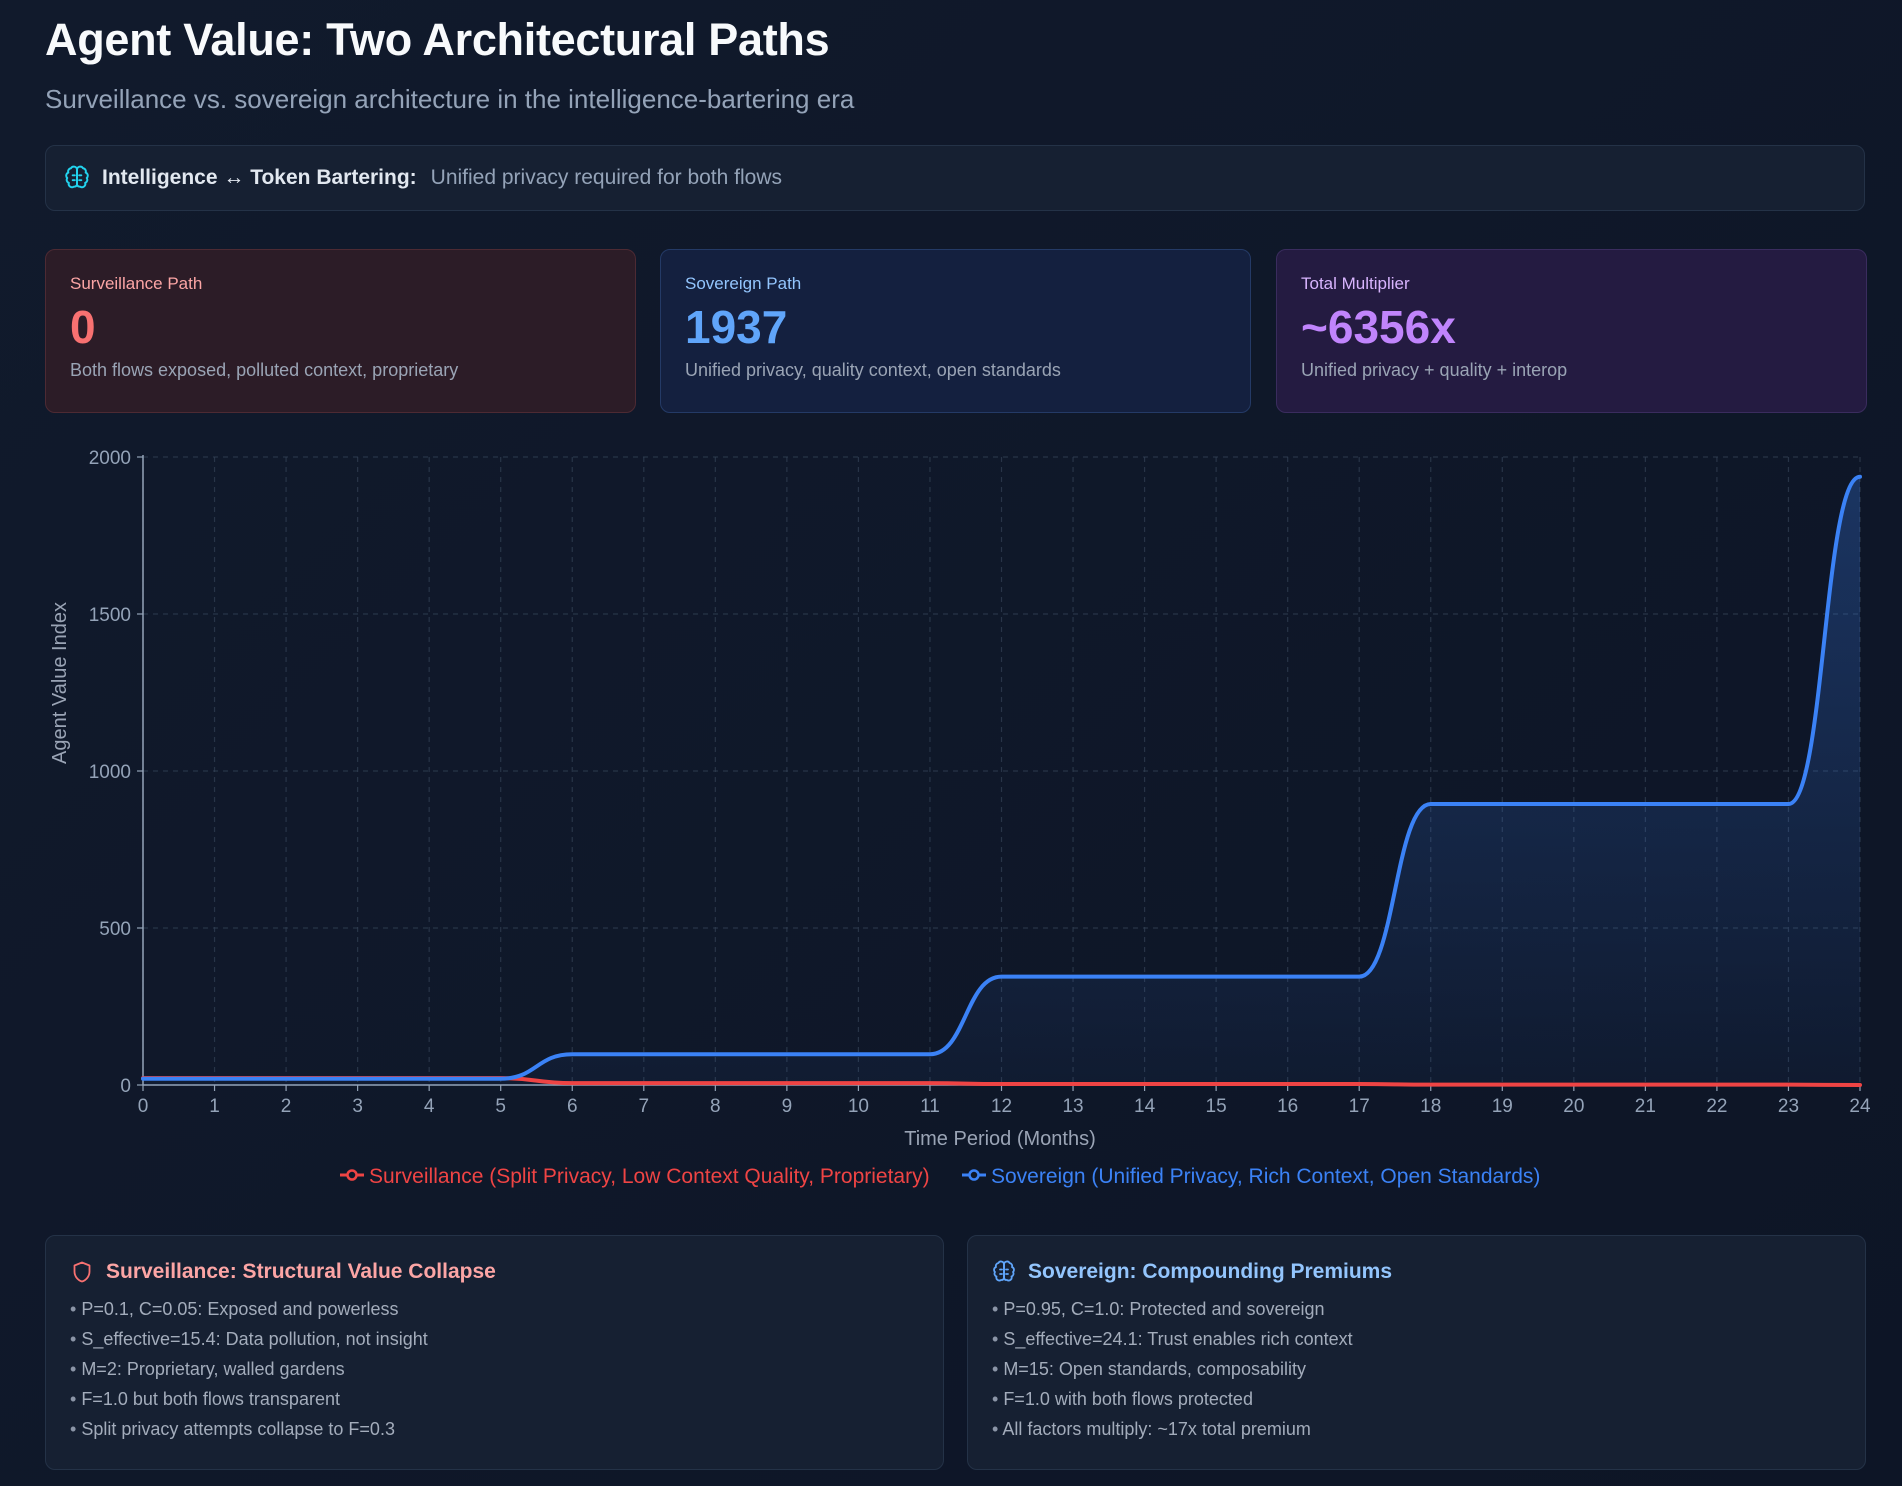 This screenshot has height=1486, width=1902. I want to click on x-tick-label: 5, so click(500, 1106).